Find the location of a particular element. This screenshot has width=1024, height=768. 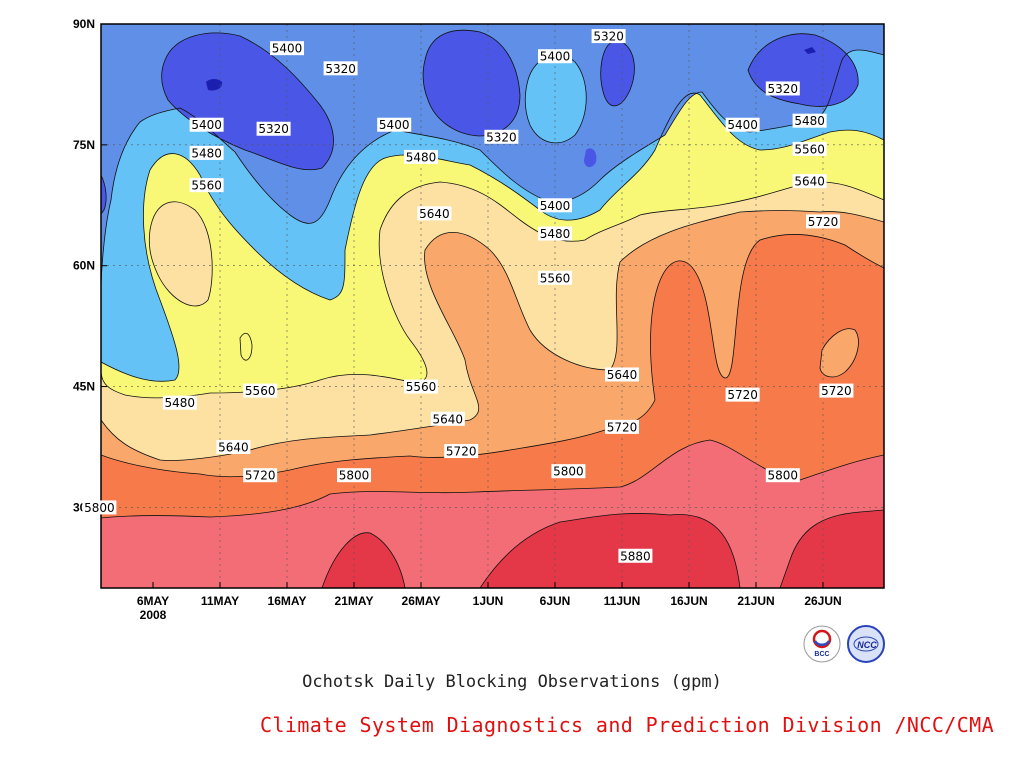

x-tick-label: 26MAY is located at coordinates (421, 601).